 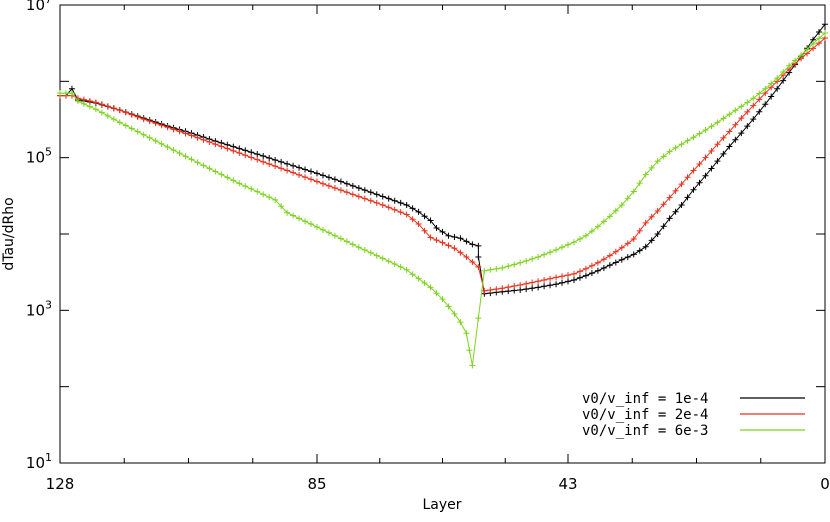 I want to click on legend-label: v0/v_inf = 6e-3, so click(x=645, y=431).